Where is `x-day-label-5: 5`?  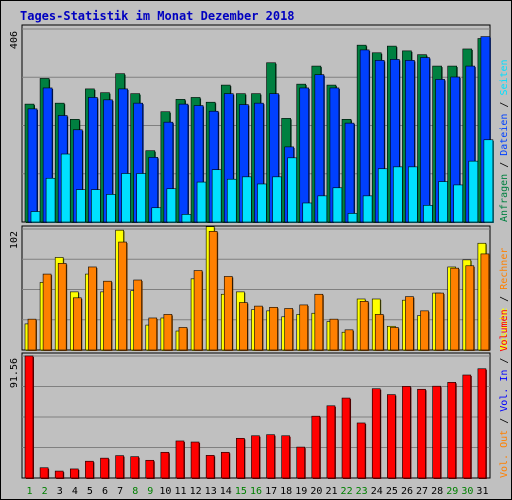
x-day-label-5: 5 is located at coordinates (90, 491).